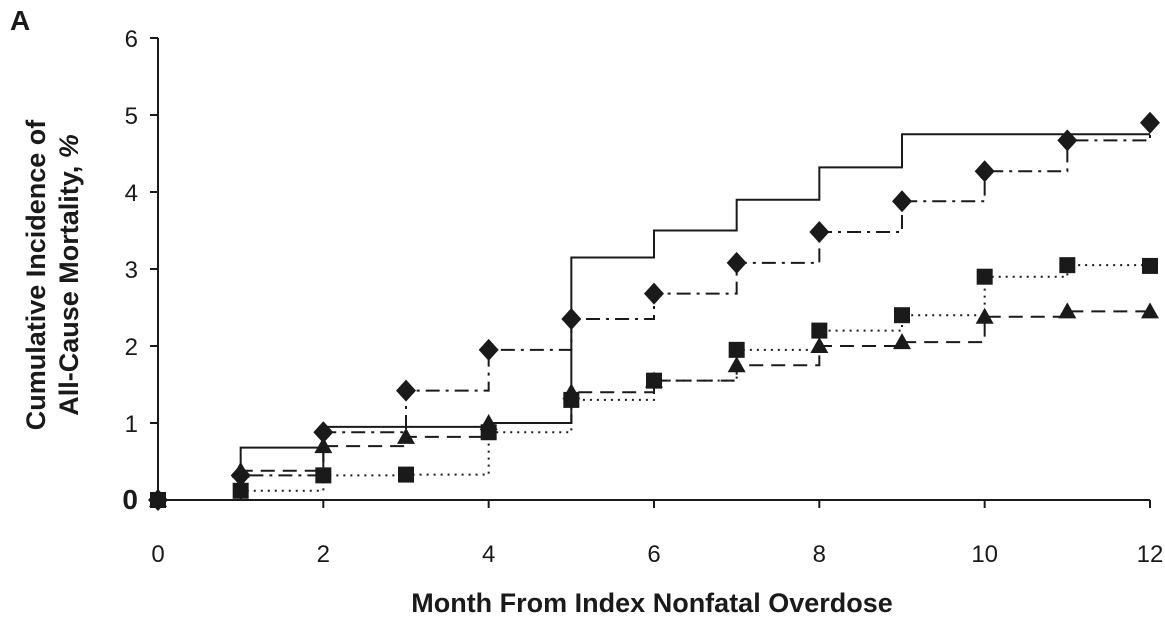 This screenshot has width=1165, height=620. I want to click on y-tick-label: 5, so click(131, 116).